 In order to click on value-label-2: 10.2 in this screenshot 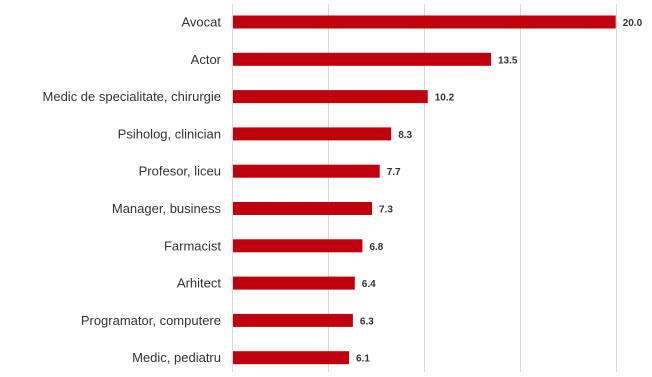, I will do `click(445, 98)`.